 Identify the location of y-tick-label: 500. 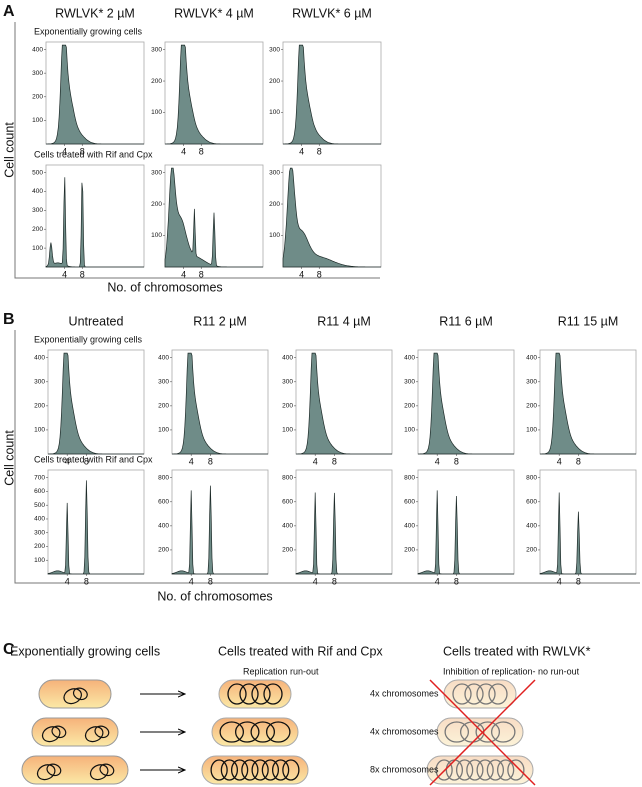
(39, 505).